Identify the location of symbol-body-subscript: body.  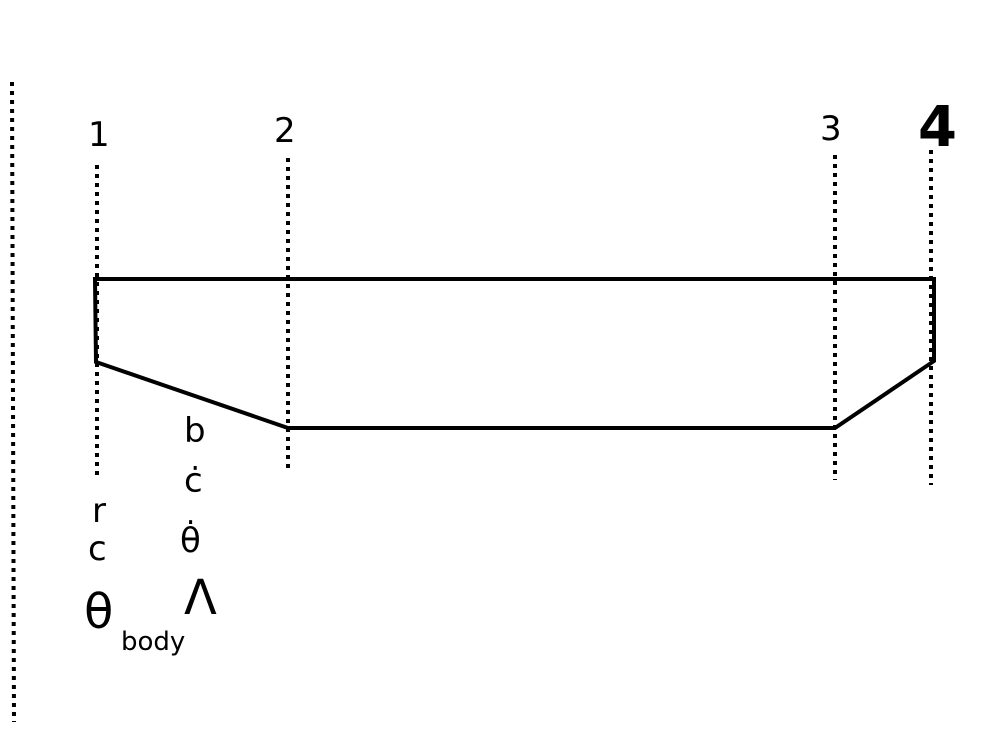
(153, 642).